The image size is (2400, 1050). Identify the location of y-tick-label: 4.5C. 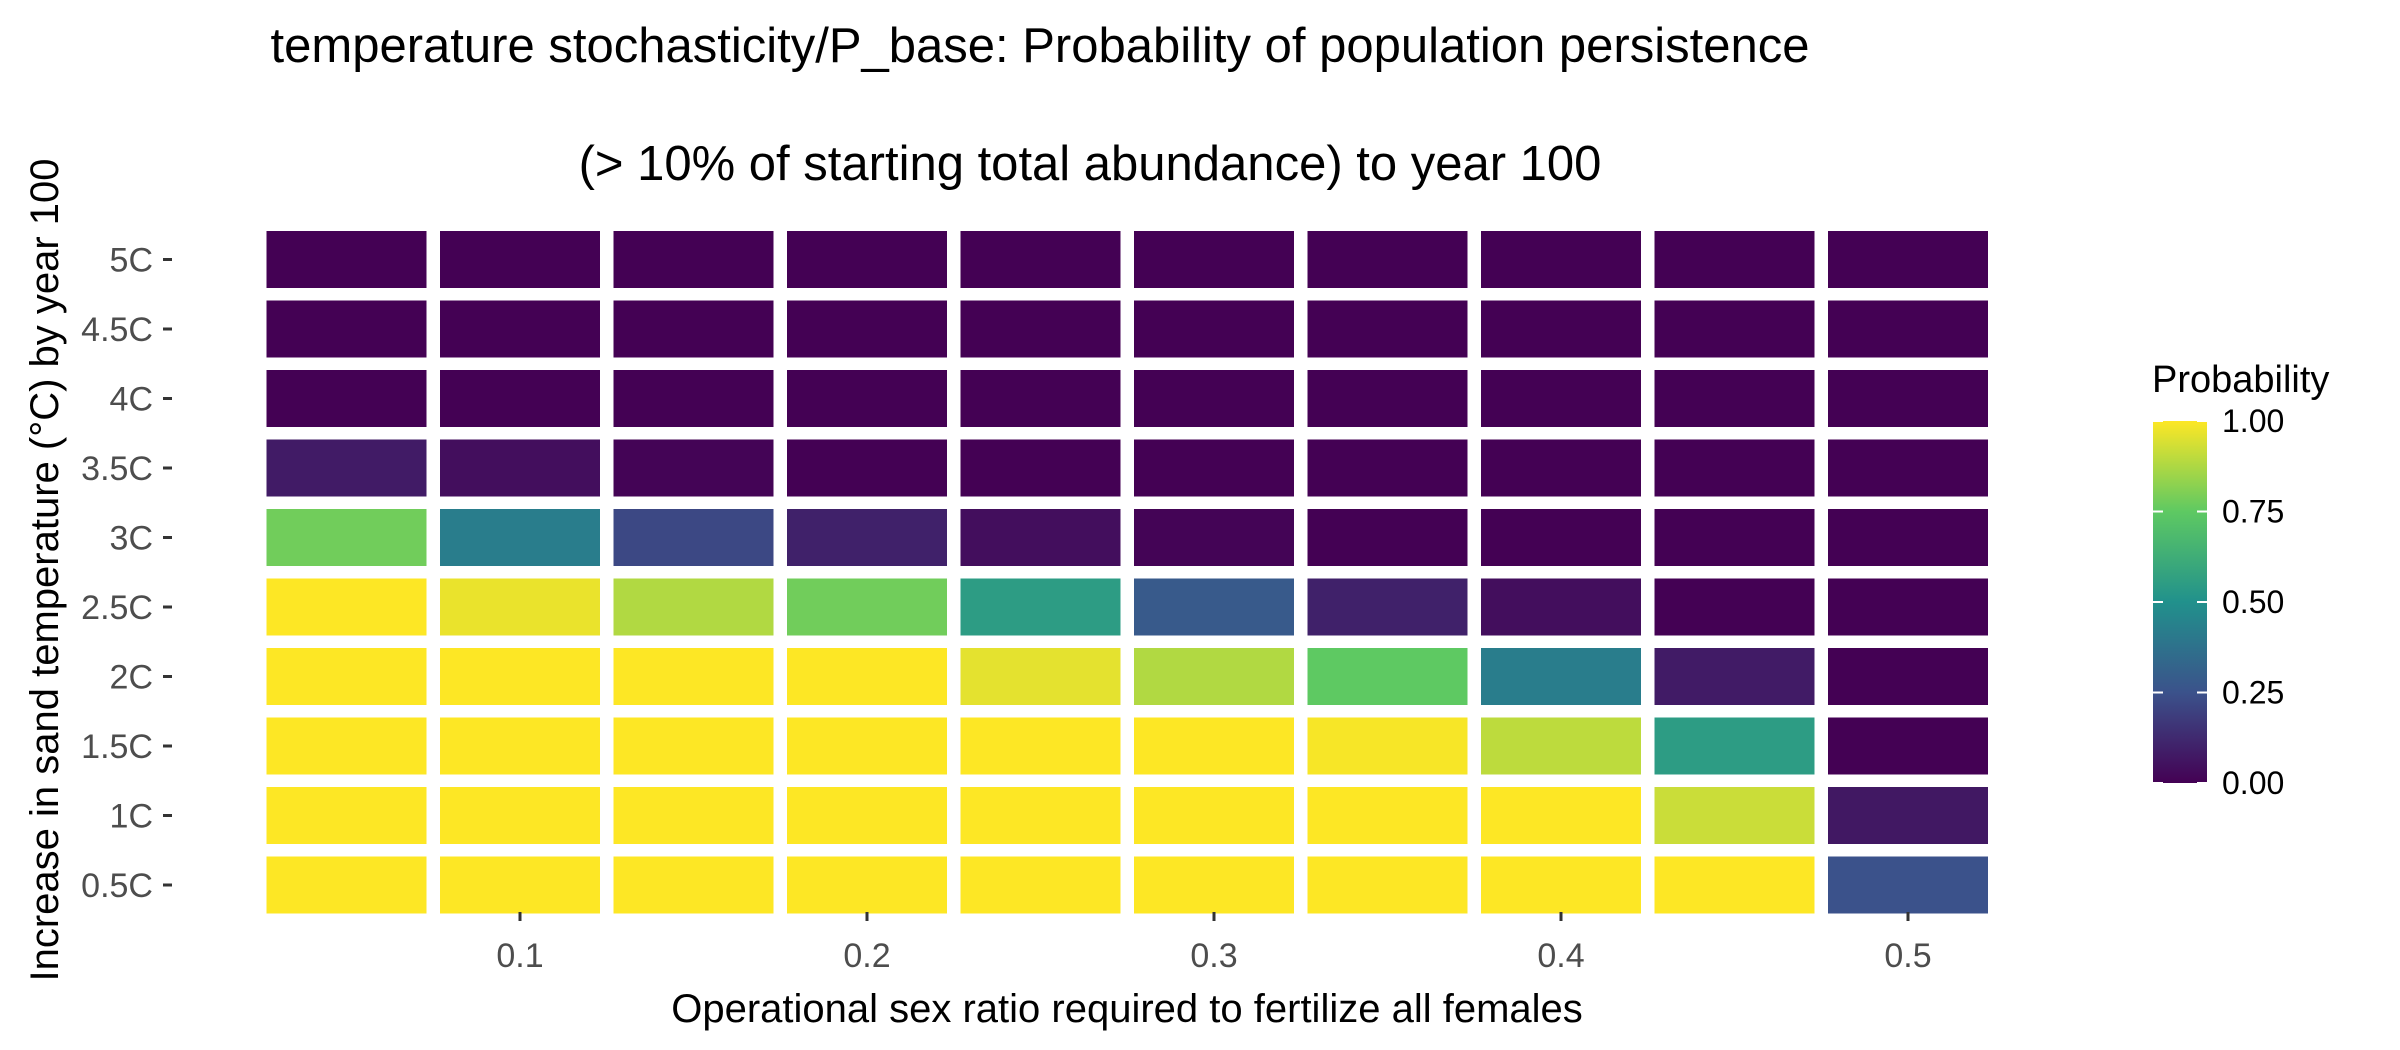
(117, 330).